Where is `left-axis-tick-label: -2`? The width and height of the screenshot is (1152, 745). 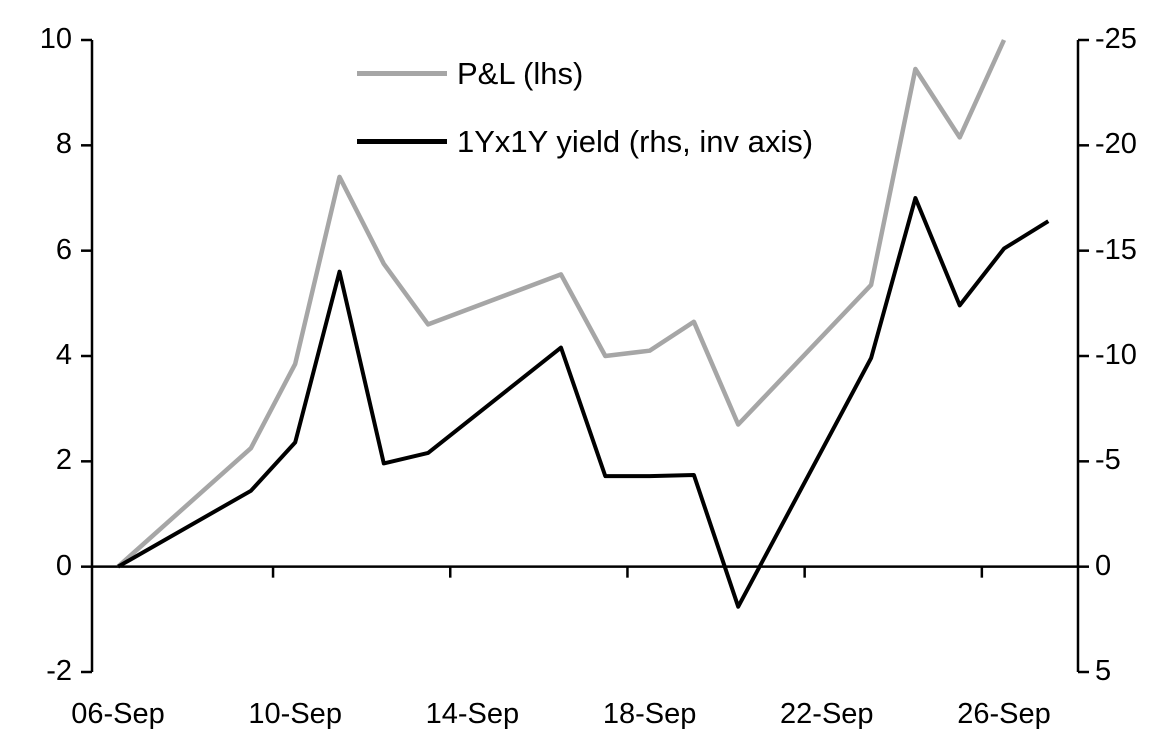
left-axis-tick-label: -2 is located at coordinates (59, 671).